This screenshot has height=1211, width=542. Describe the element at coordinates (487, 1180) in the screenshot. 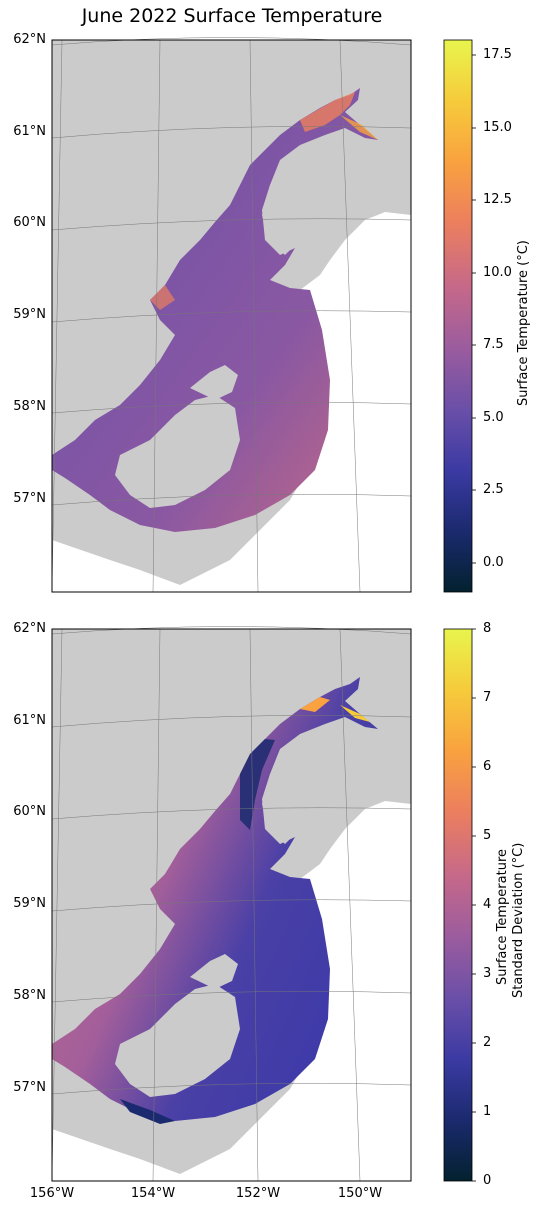

I see `colorbar-tick-label: 0` at that location.